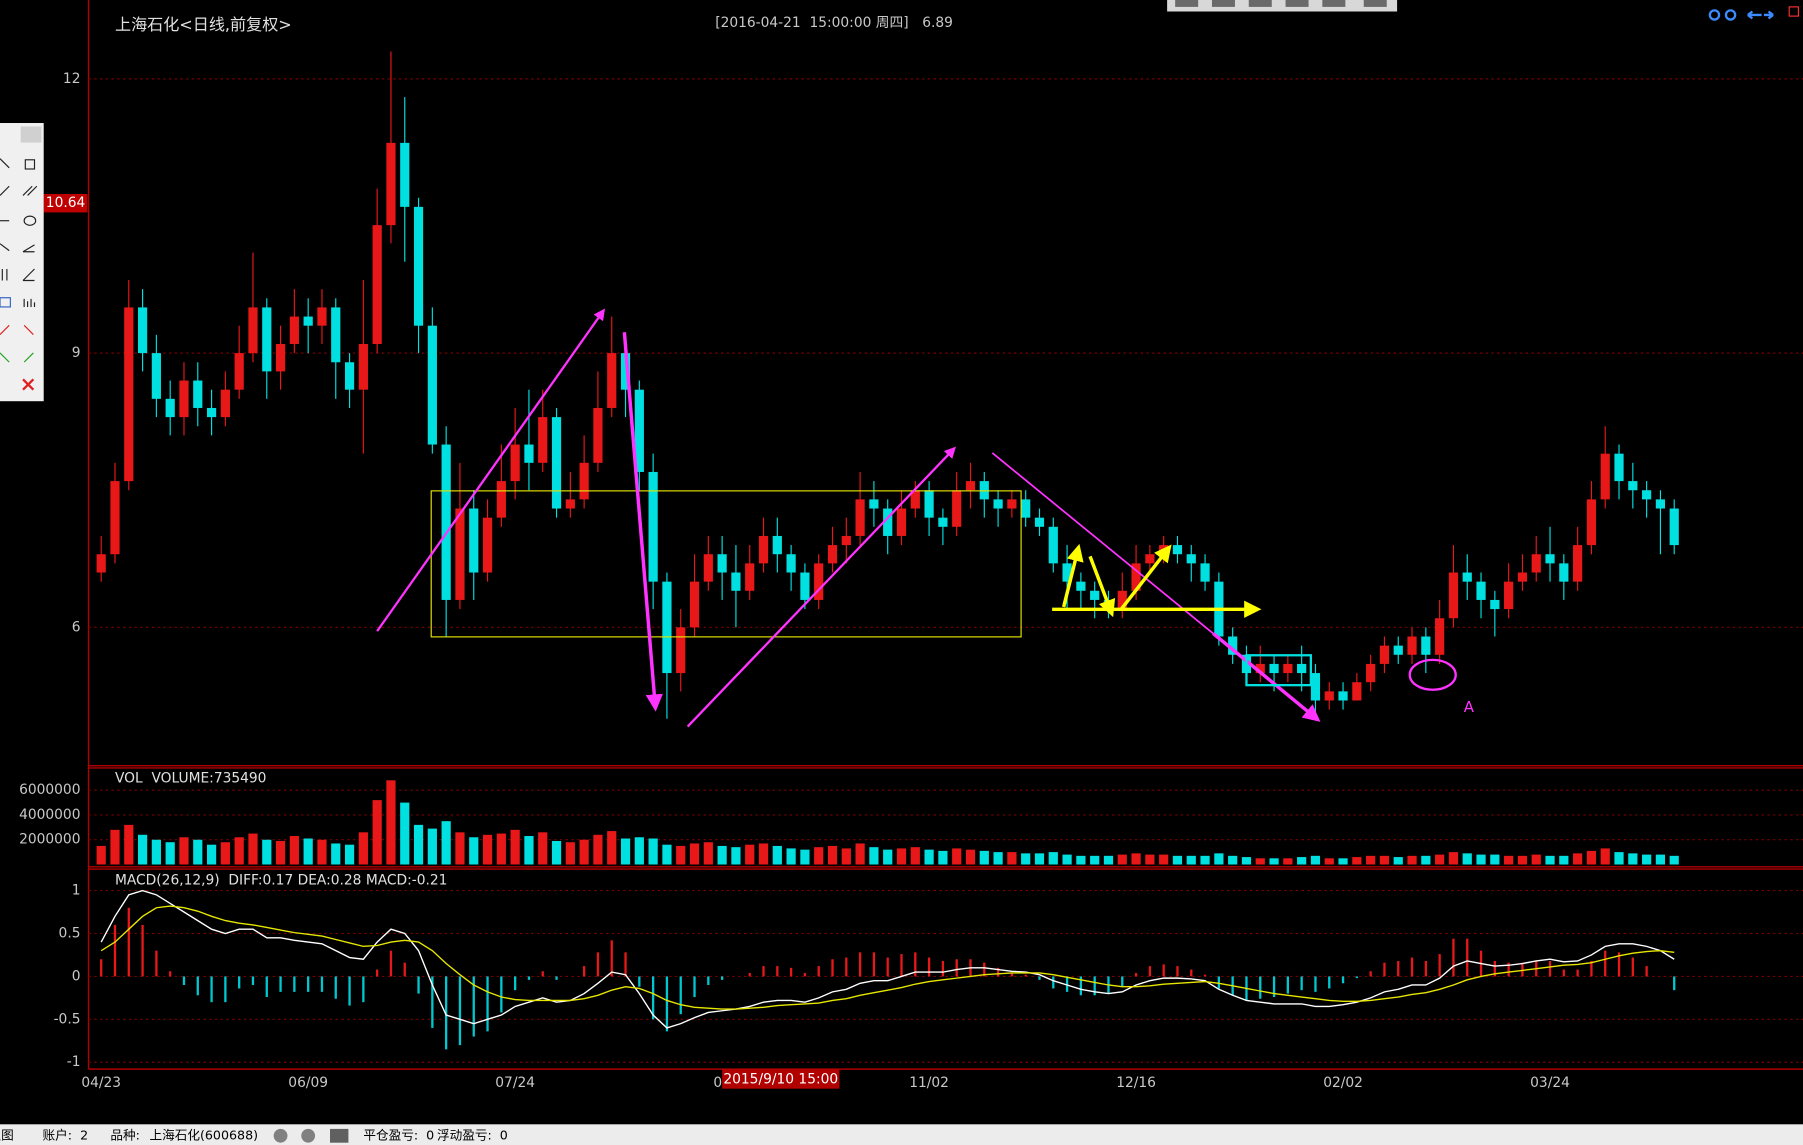 The image size is (1803, 1145). I want to click on y-tick-label: 1, so click(76, 891).